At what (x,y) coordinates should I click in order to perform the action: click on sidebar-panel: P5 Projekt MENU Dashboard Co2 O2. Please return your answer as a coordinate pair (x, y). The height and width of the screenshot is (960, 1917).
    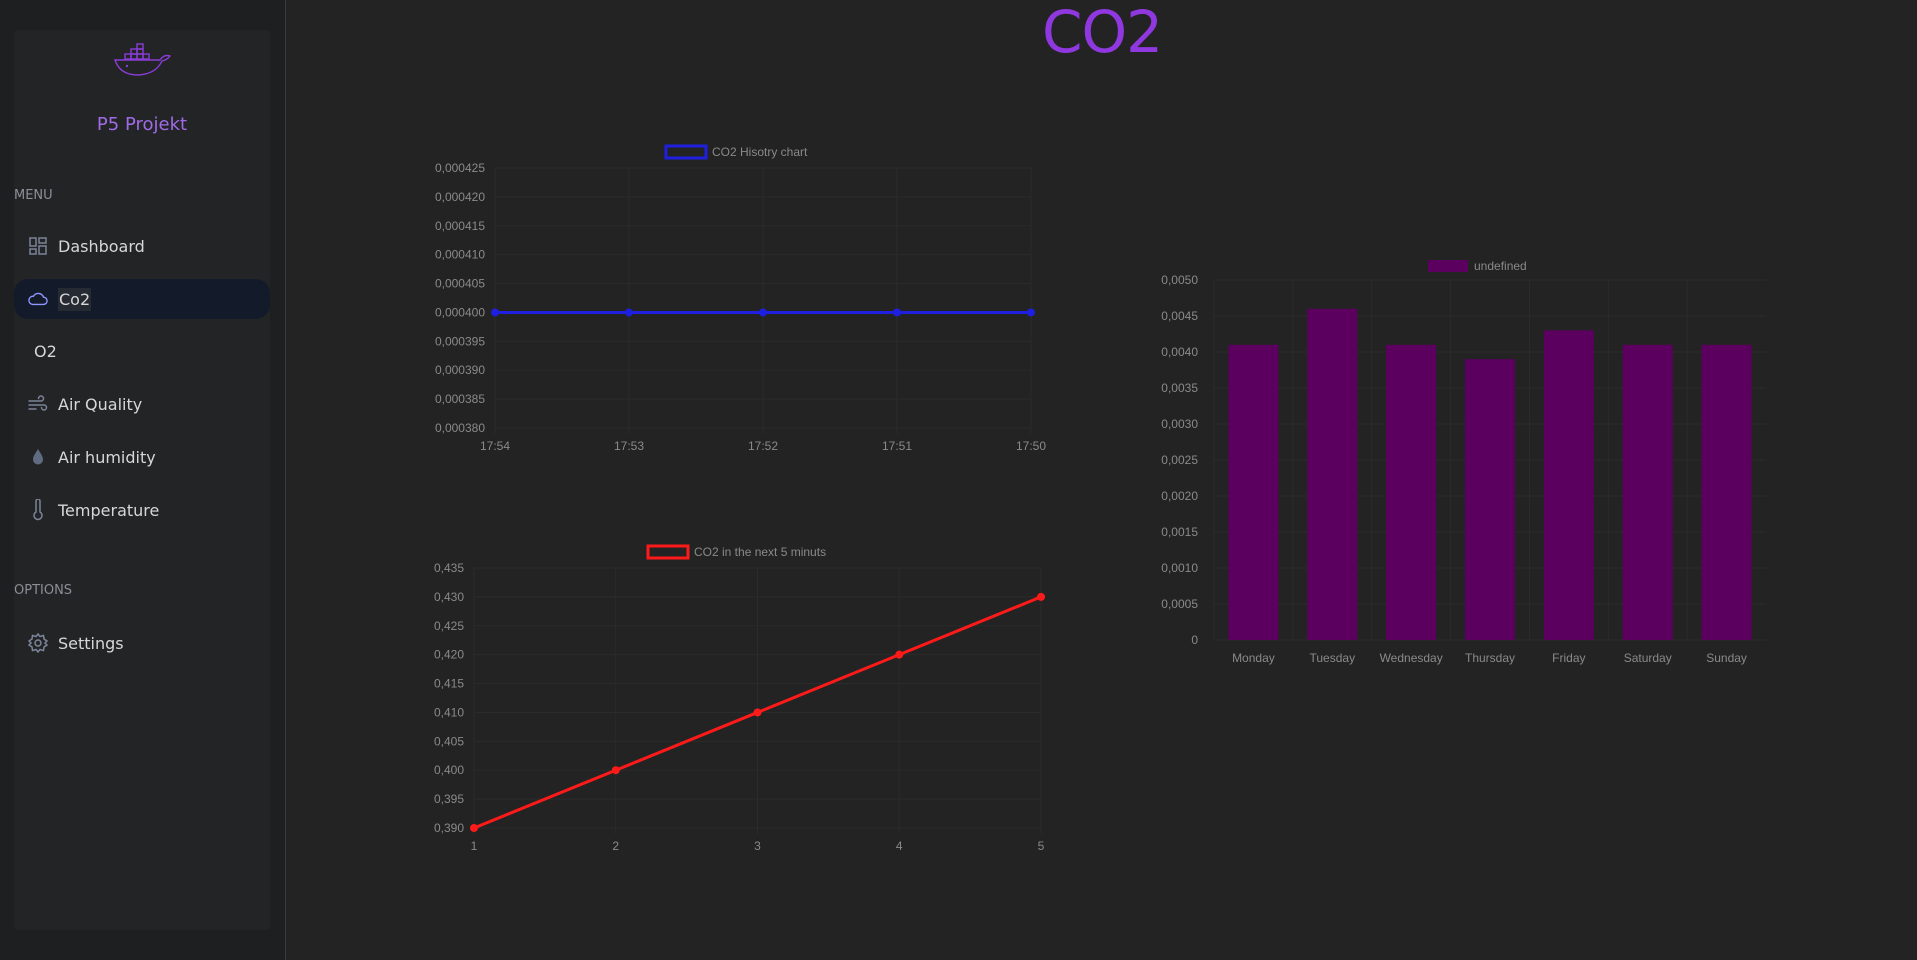
    Looking at the image, I should click on (143, 480).